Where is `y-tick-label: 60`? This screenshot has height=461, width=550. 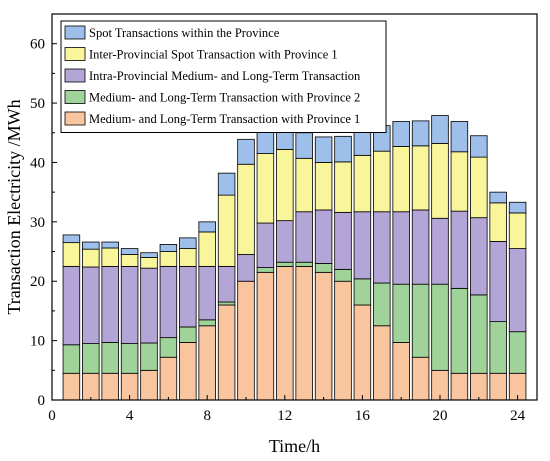 y-tick-label: 60 is located at coordinates (37, 45).